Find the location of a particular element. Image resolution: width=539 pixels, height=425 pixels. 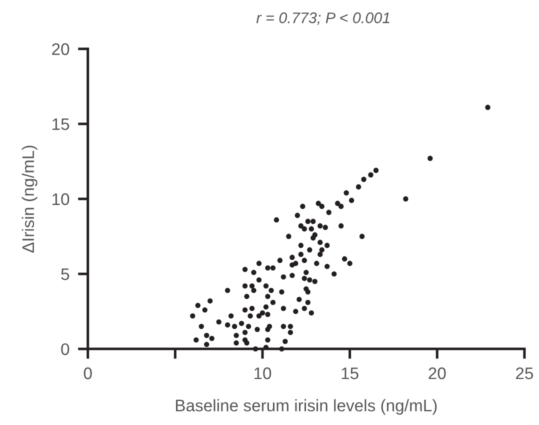

y-tick-label: 10 is located at coordinates (61, 199).